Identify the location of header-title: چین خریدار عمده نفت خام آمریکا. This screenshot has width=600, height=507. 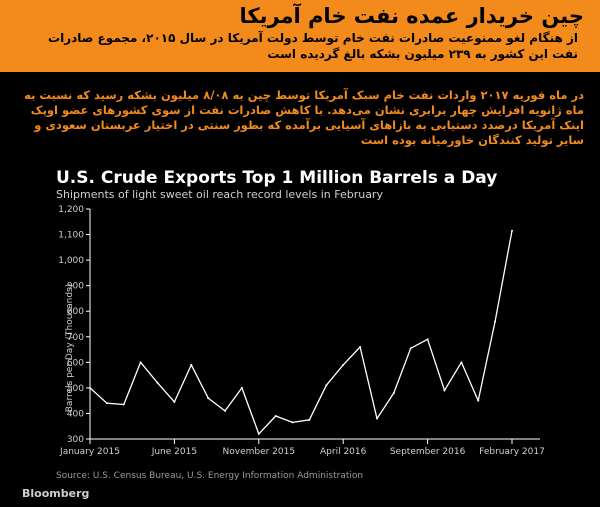
(411, 16).